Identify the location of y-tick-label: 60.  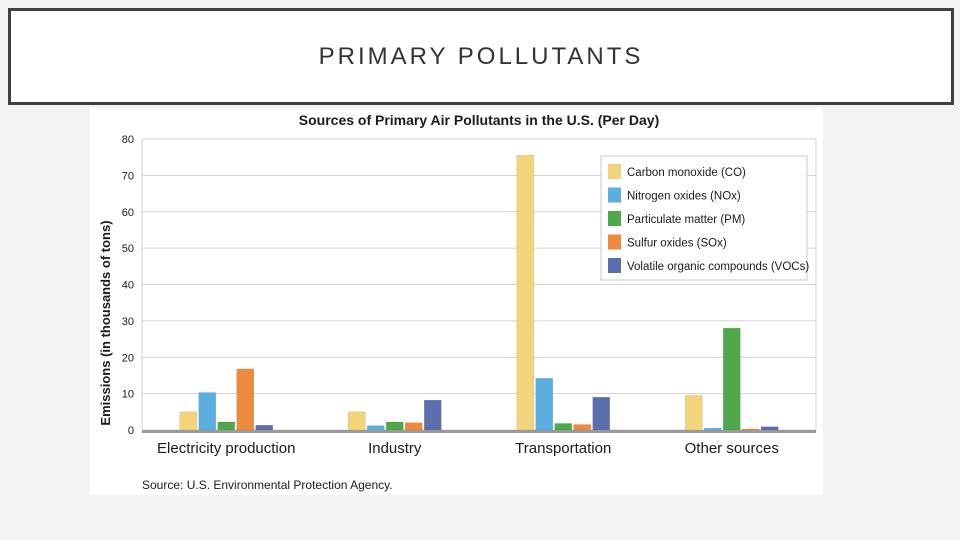
(128, 213).